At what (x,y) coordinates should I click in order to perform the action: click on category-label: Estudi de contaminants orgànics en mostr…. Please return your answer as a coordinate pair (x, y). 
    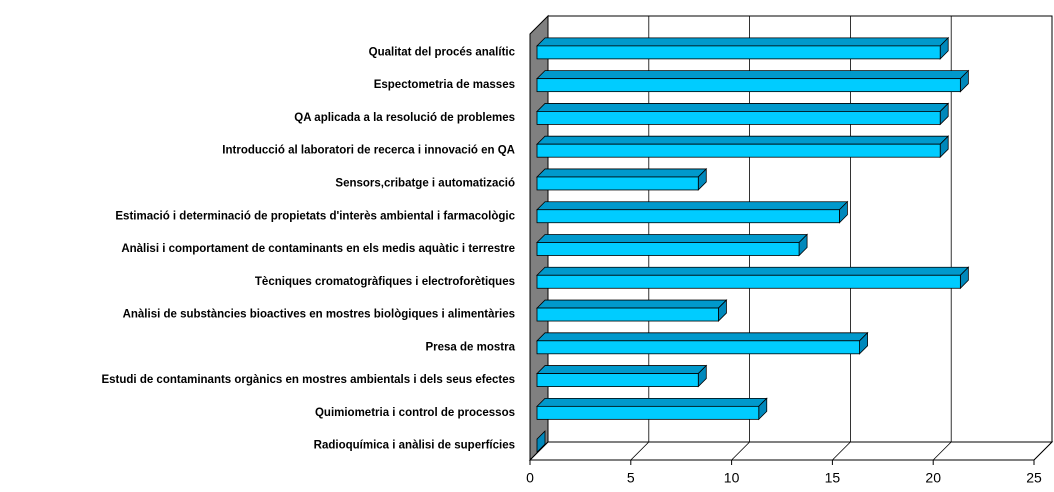
    Looking at the image, I should click on (308, 380).